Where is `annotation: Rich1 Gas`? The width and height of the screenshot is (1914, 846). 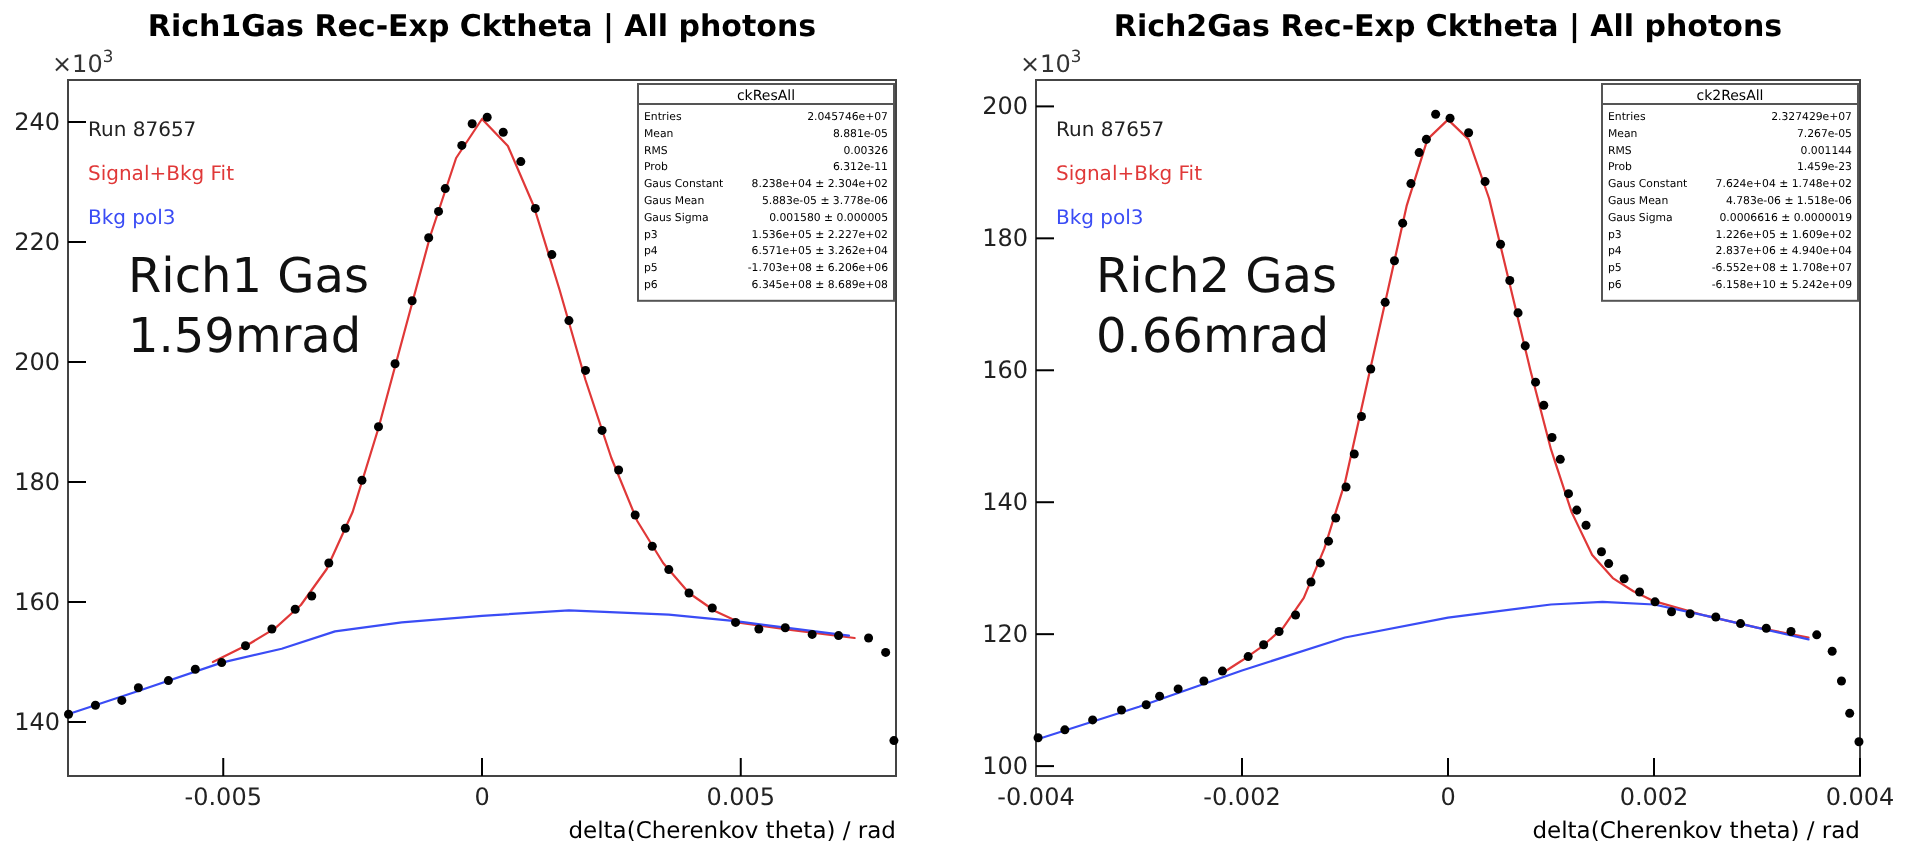 annotation: Rich1 Gas is located at coordinates (248, 276).